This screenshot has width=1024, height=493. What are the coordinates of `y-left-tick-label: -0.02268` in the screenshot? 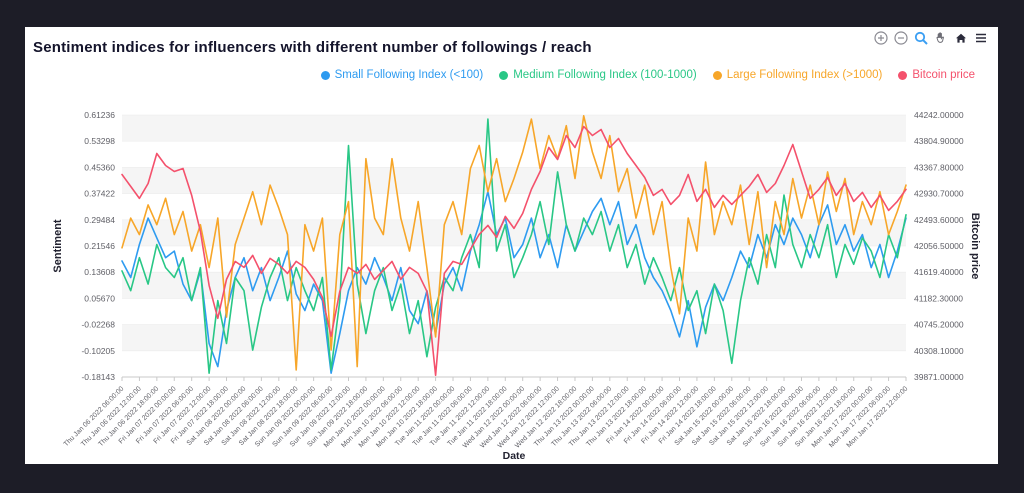 It's located at (98, 325).